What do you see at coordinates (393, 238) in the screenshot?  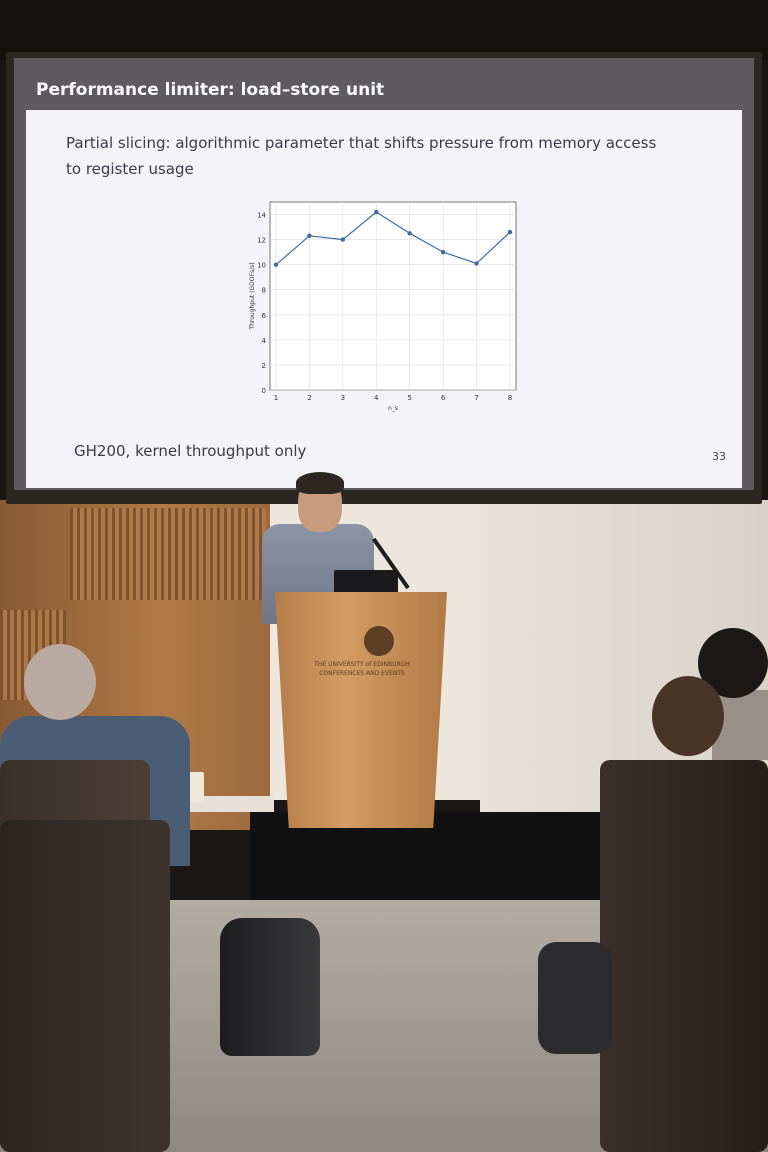 I see `series-line` at bounding box center [393, 238].